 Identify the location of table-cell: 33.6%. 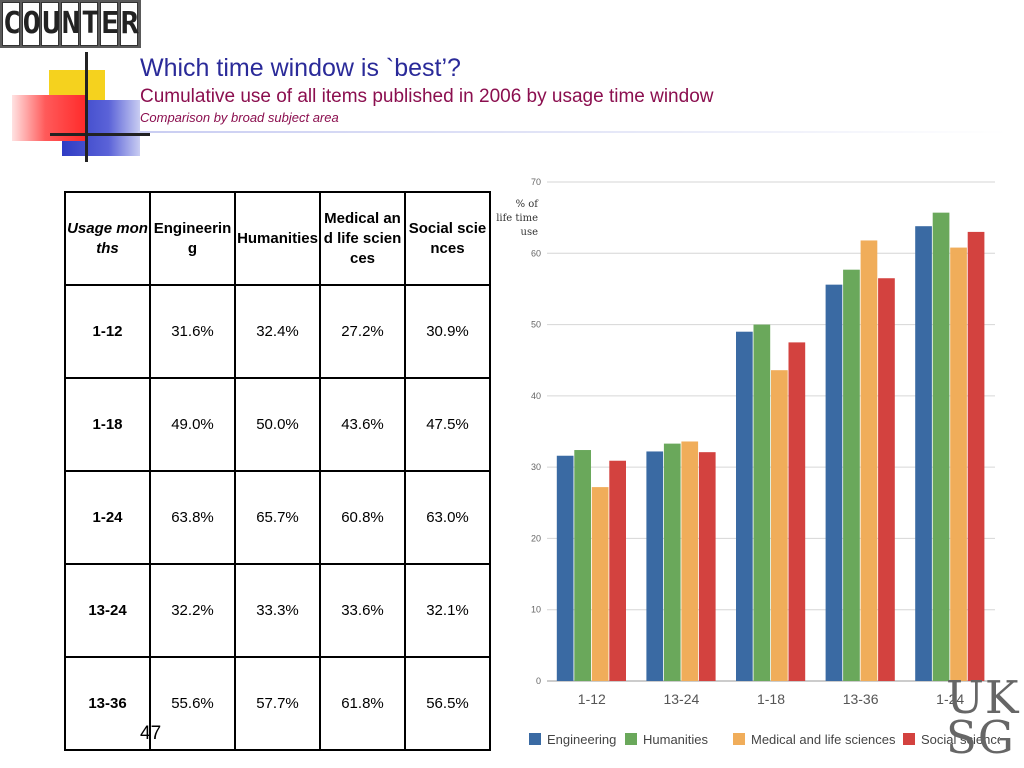
(362, 610).